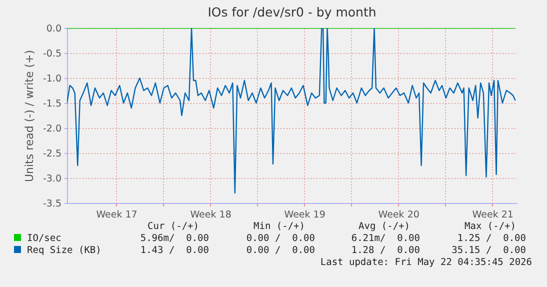 This screenshot has height=287, width=547. I want to click on y-axis-title: Units read (-) / write (+), so click(29, 116).